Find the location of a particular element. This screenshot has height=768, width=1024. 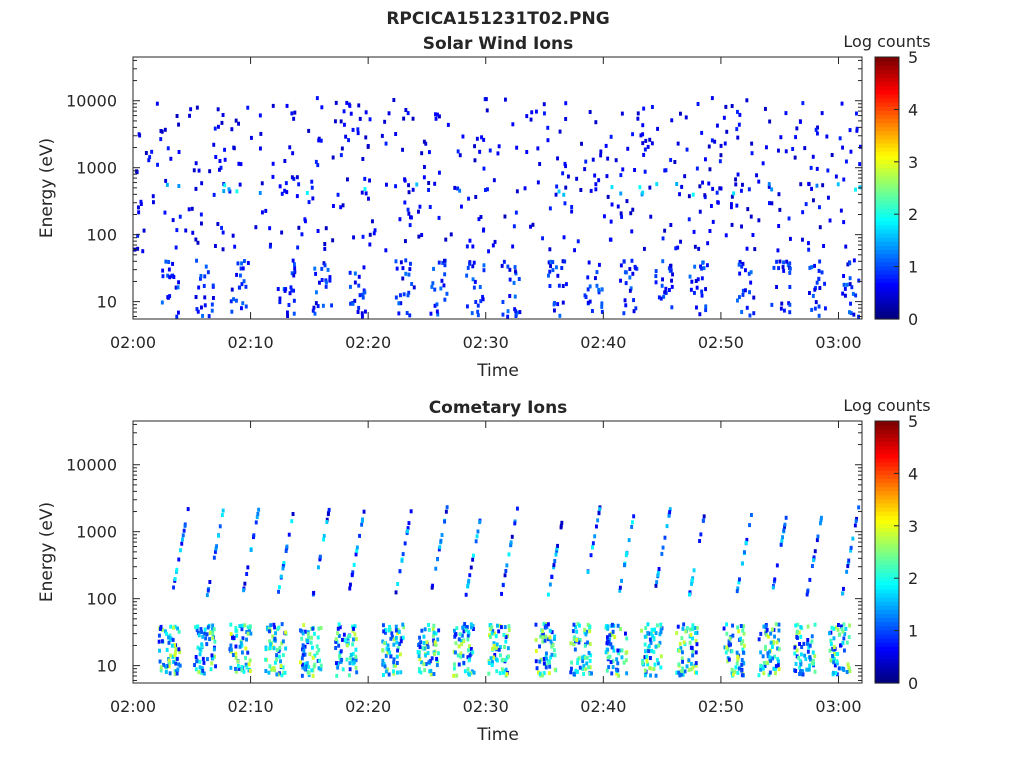

colorbar-tick-label: 5 is located at coordinates (913, 57).